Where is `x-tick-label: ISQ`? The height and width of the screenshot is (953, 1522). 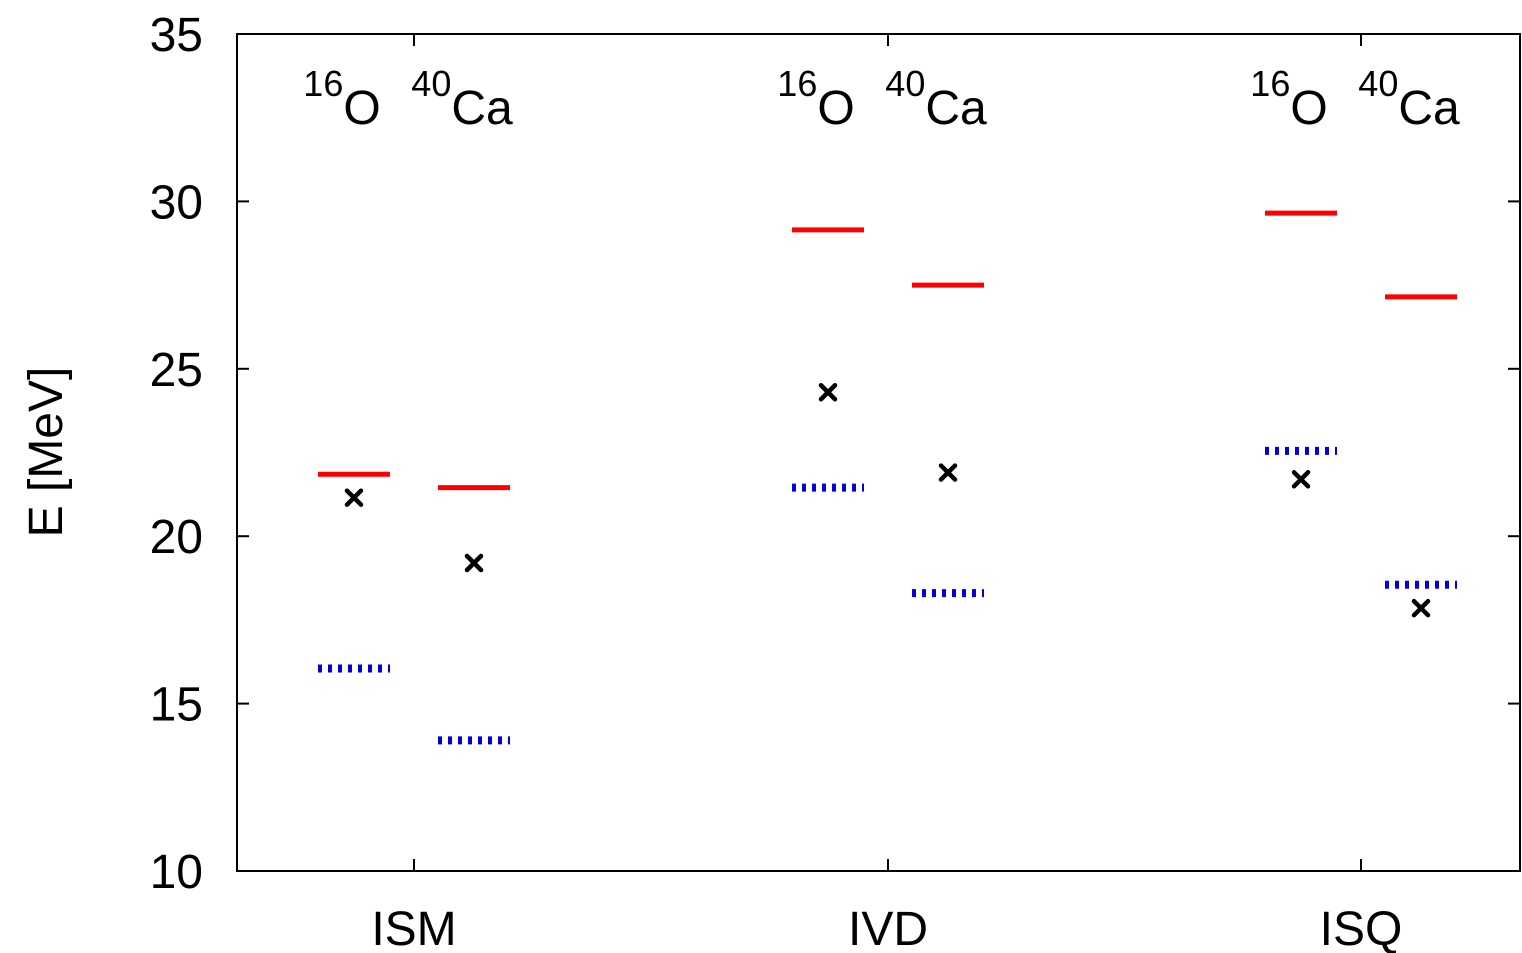 x-tick-label: ISQ is located at coordinates (1361, 928).